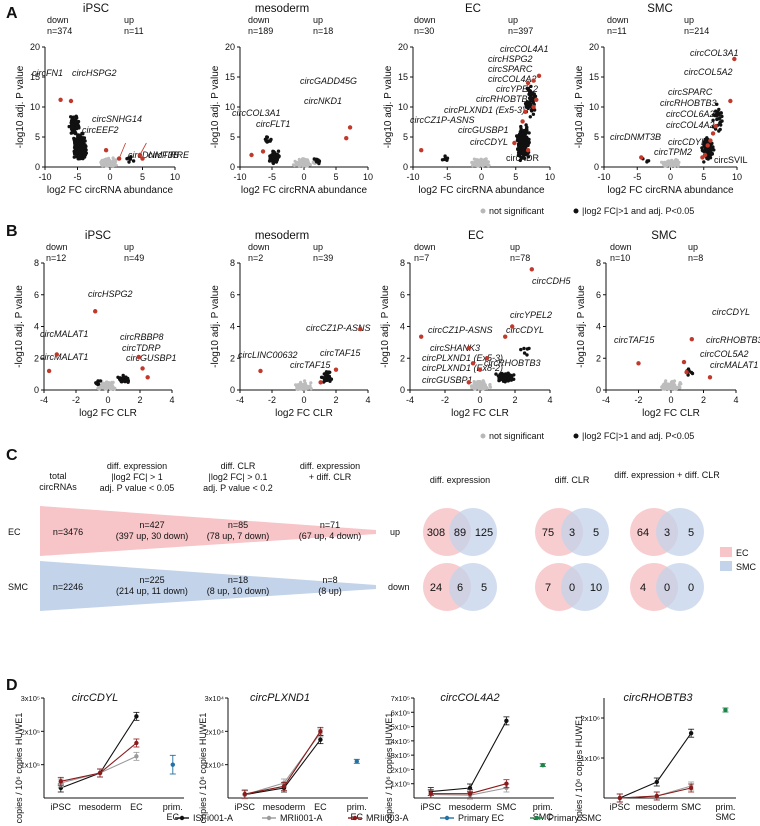  I want to click on legend-ns-marker, so click(483, 211).